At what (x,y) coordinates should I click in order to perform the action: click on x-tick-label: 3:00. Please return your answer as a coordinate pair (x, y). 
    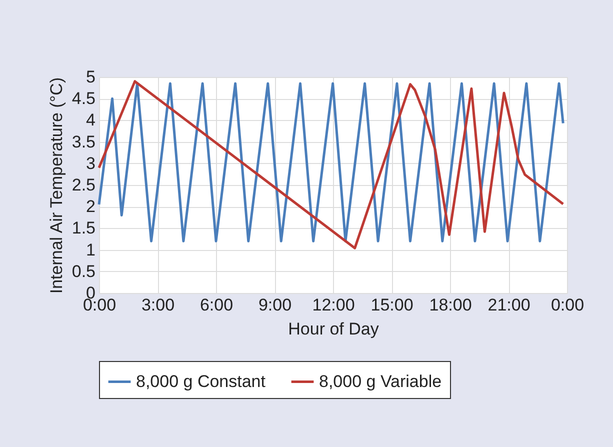
    Looking at the image, I should click on (158, 305).